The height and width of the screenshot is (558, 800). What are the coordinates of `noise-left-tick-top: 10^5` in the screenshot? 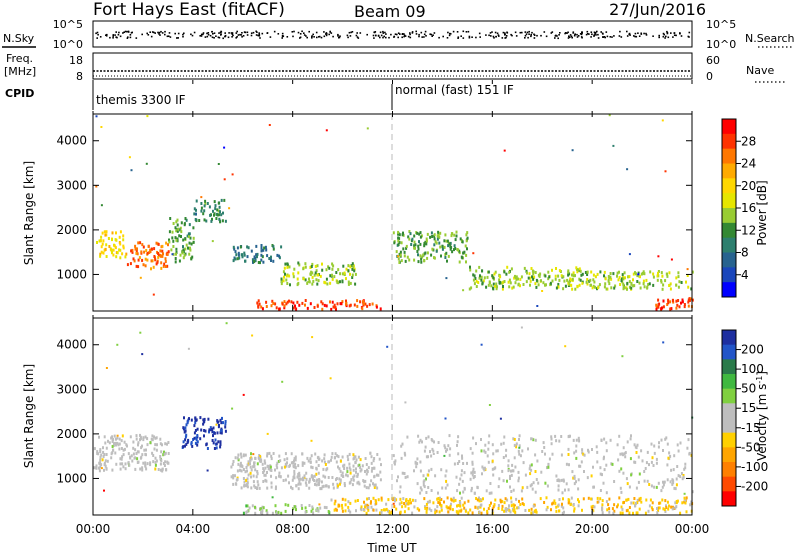 It's located at (68, 24).